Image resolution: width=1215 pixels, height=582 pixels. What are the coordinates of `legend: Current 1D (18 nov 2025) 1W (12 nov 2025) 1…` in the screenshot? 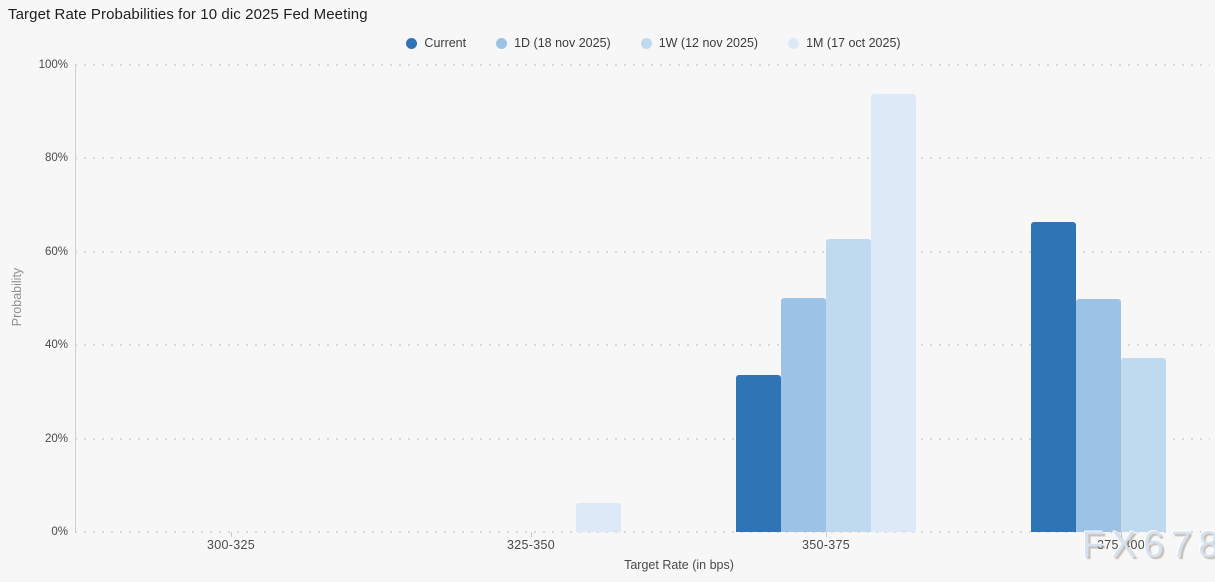 It's located at (630, 43).